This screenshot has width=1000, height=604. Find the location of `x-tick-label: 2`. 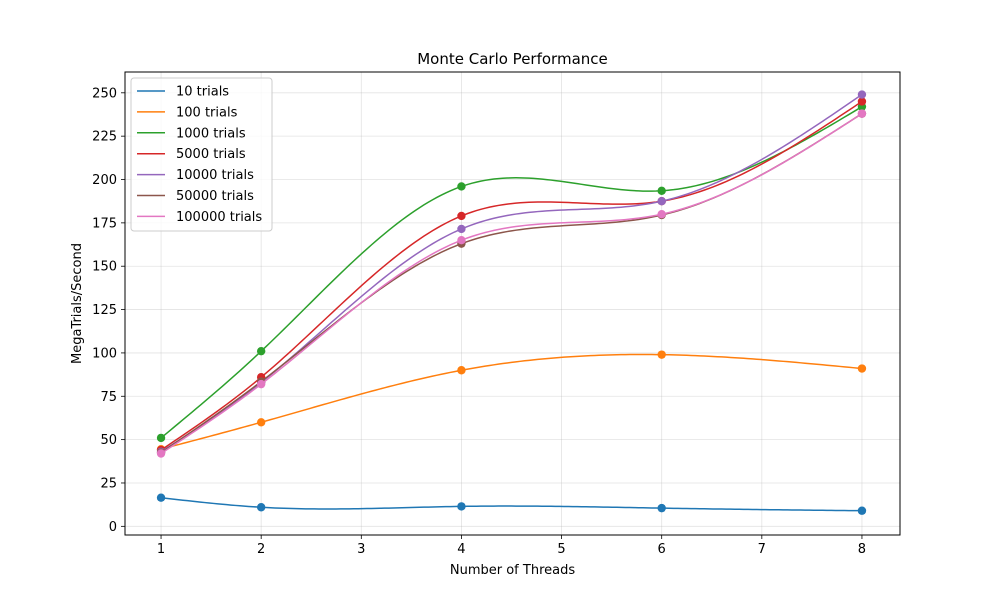

x-tick-label: 2 is located at coordinates (261, 549).